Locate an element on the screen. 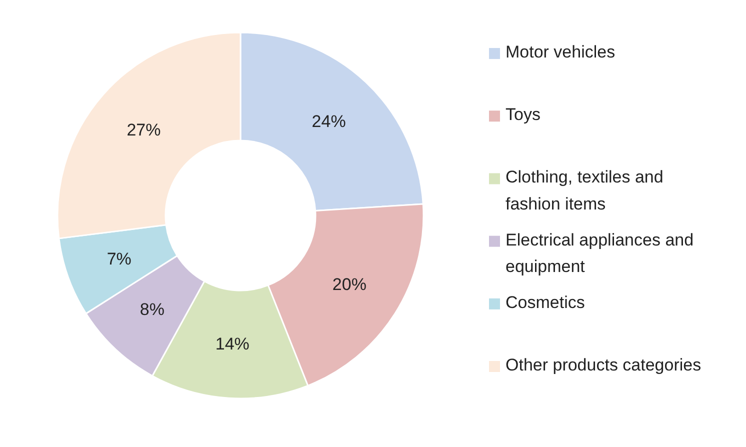 The height and width of the screenshot is (447, 746). data-label: 27% is located at coordinates (143, 130).